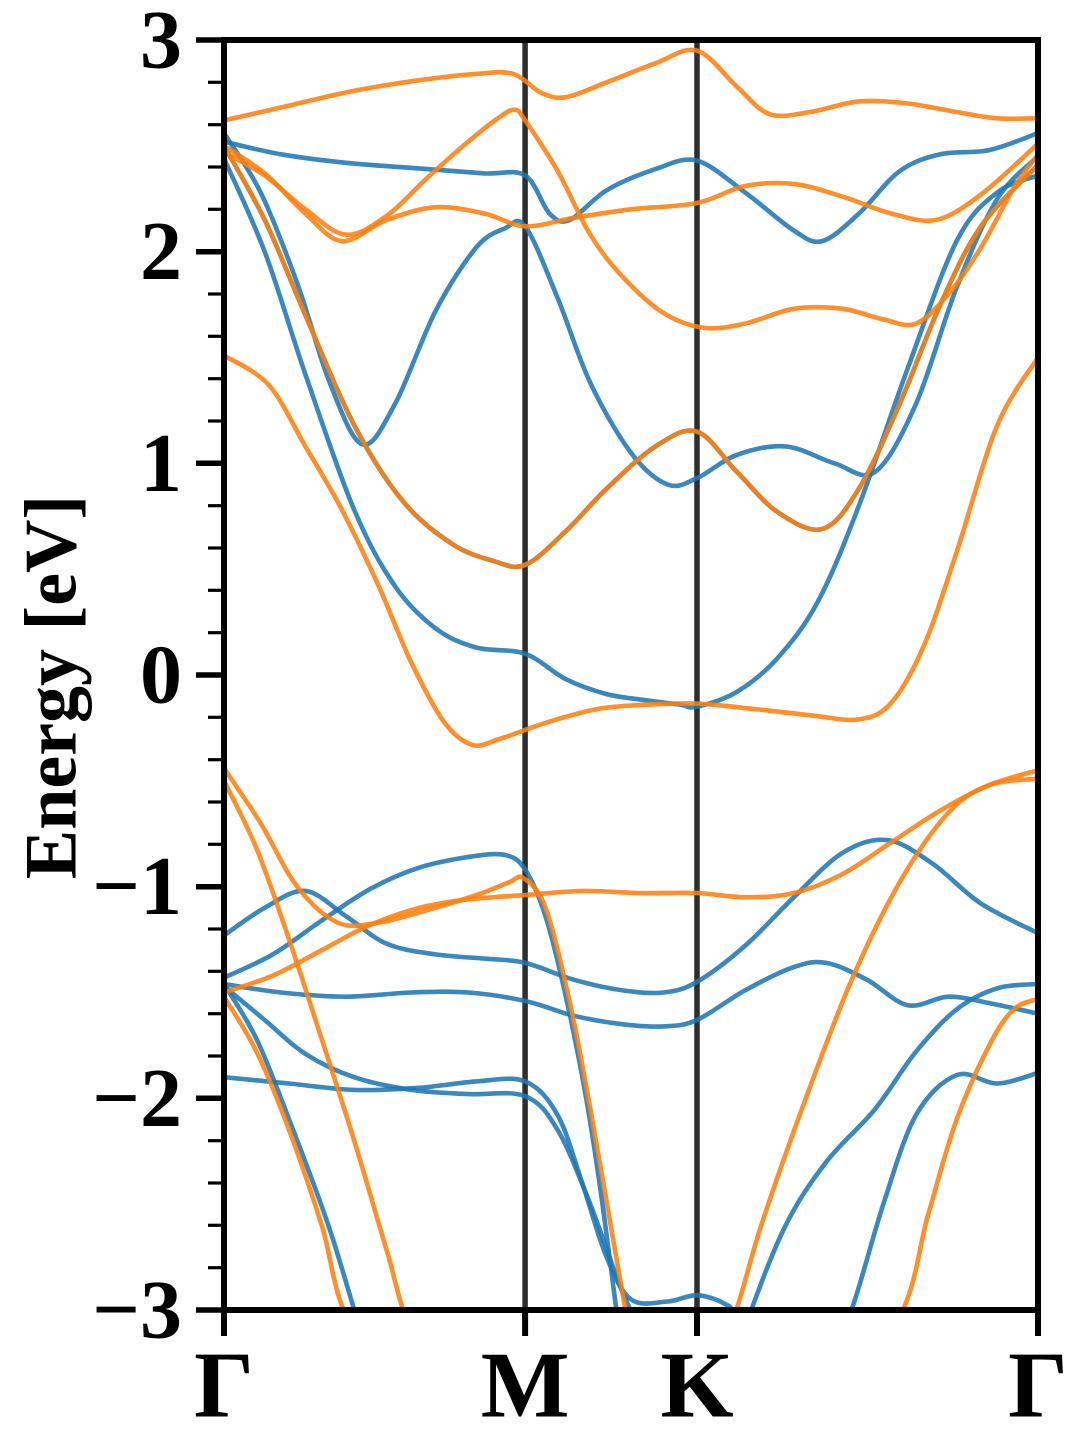  Describe the element at coordinates (525, 1385) in the screenshot. I see `k-point-label-1: M` at that location.